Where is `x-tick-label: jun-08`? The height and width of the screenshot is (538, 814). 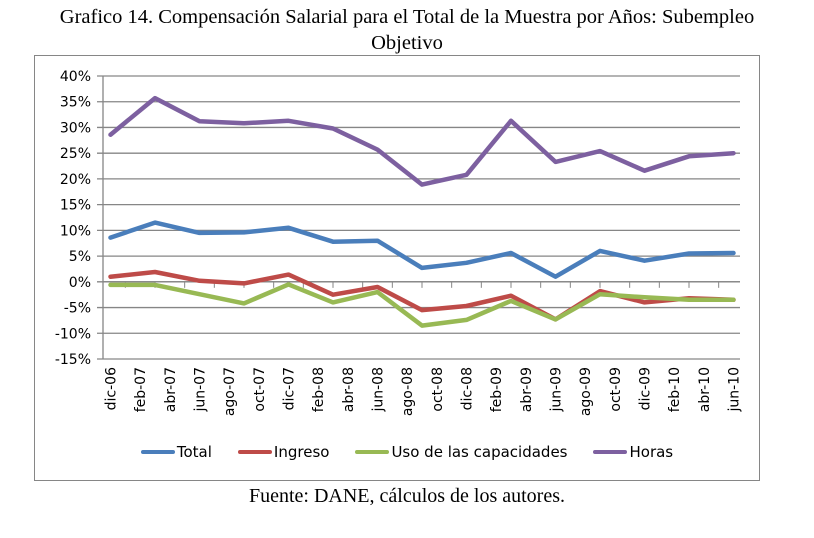 x-tick-label: jun-08 is located at coordinates (379, 390).